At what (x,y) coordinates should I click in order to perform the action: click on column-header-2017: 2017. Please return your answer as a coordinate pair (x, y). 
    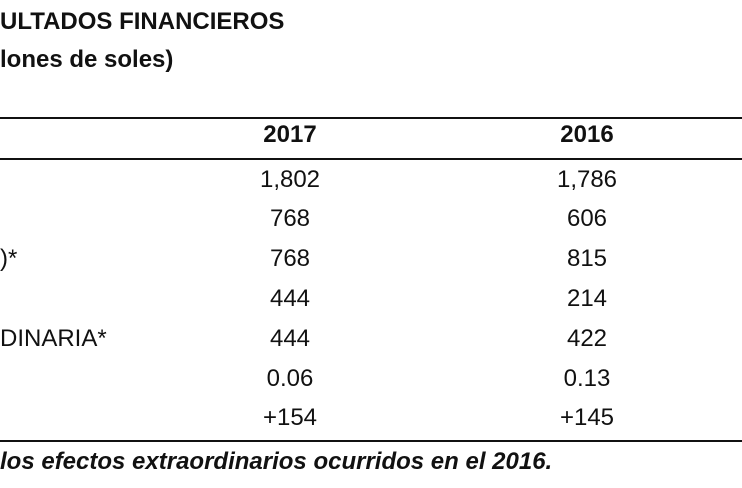
    Looking at the image, I should click on (290, 134).